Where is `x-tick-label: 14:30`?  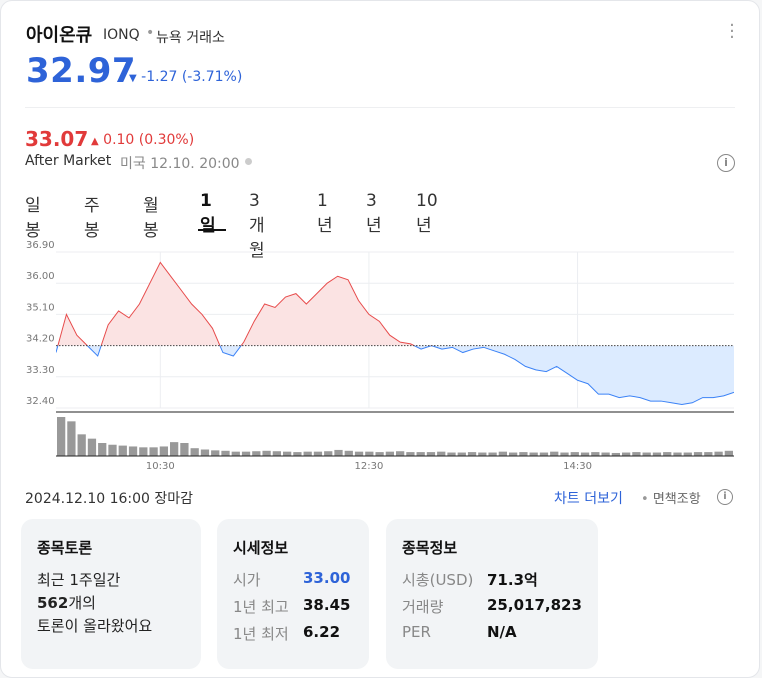
x-tick-label: 14:30 is located at coordinates (577, 466).